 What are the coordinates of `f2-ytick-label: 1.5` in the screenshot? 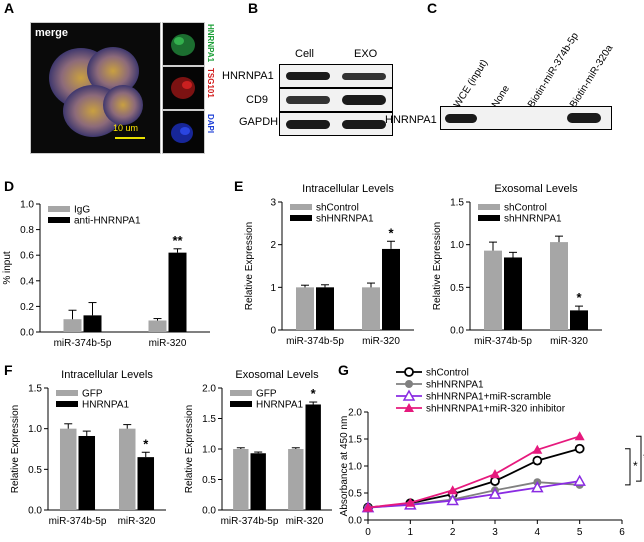 It's located at (209, 419).